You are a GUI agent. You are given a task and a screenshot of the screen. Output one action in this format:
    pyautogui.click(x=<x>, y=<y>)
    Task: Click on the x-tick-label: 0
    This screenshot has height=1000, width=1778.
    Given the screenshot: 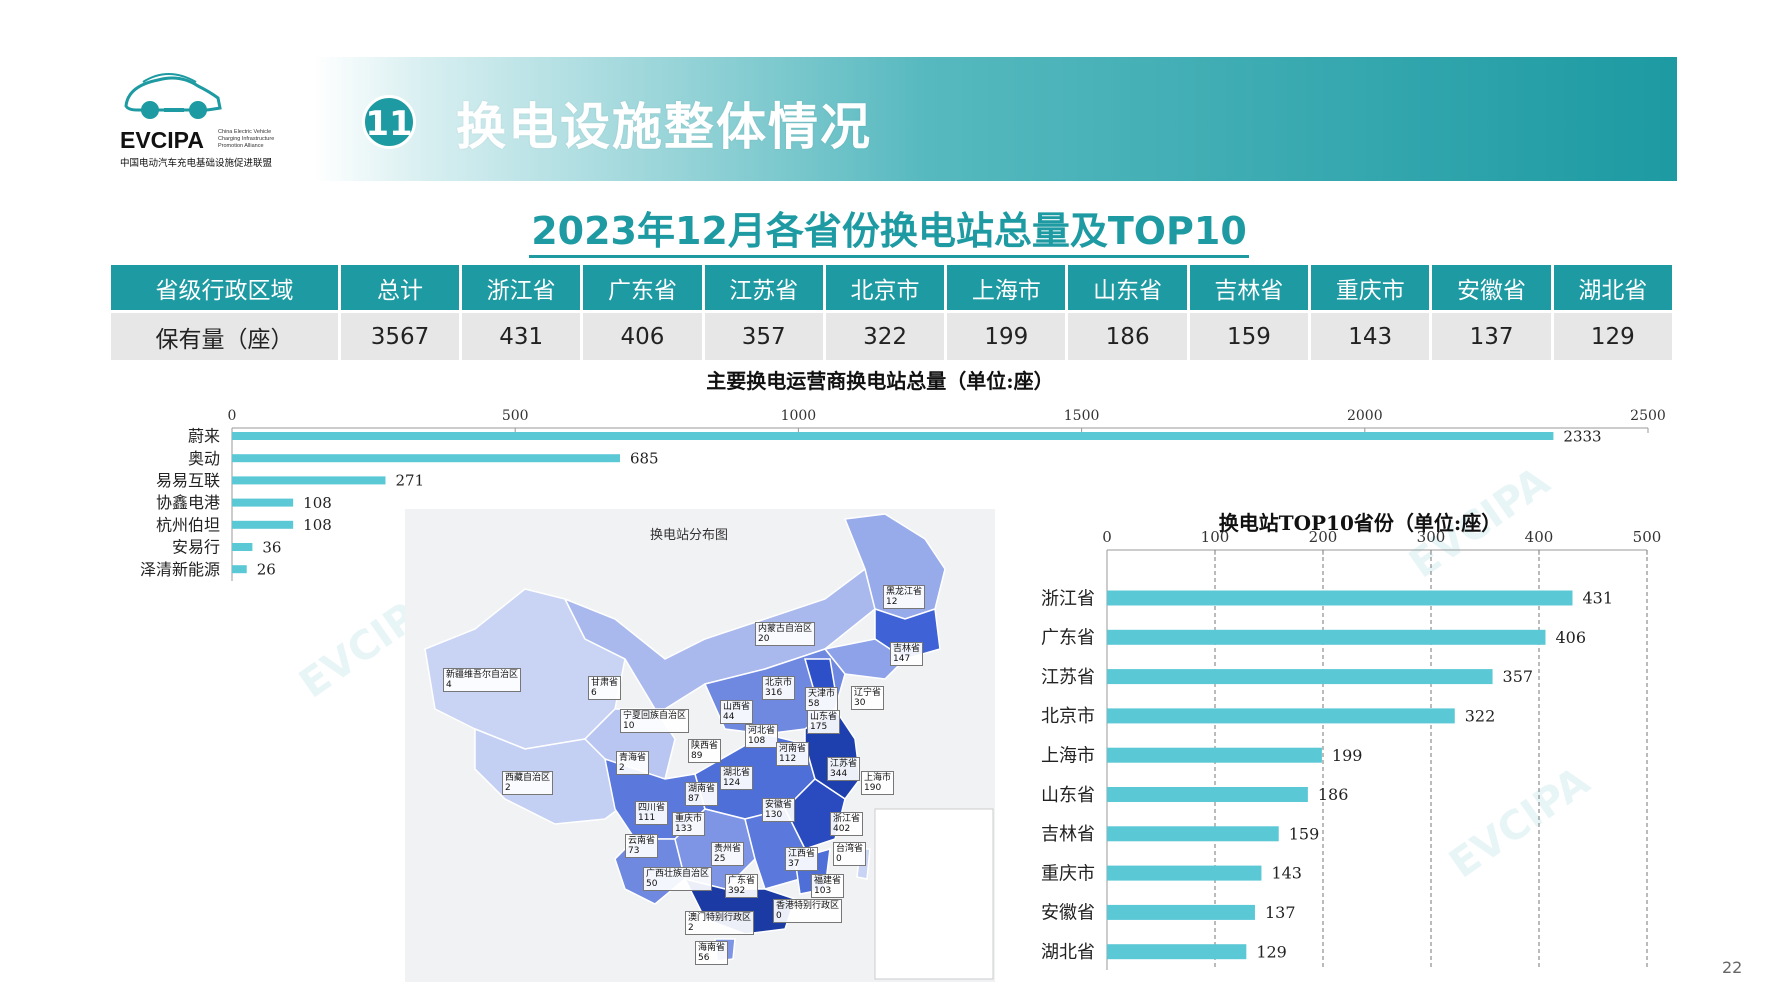 What is the action you would take?
    pyautogui.click(x=1107, y=537)
    